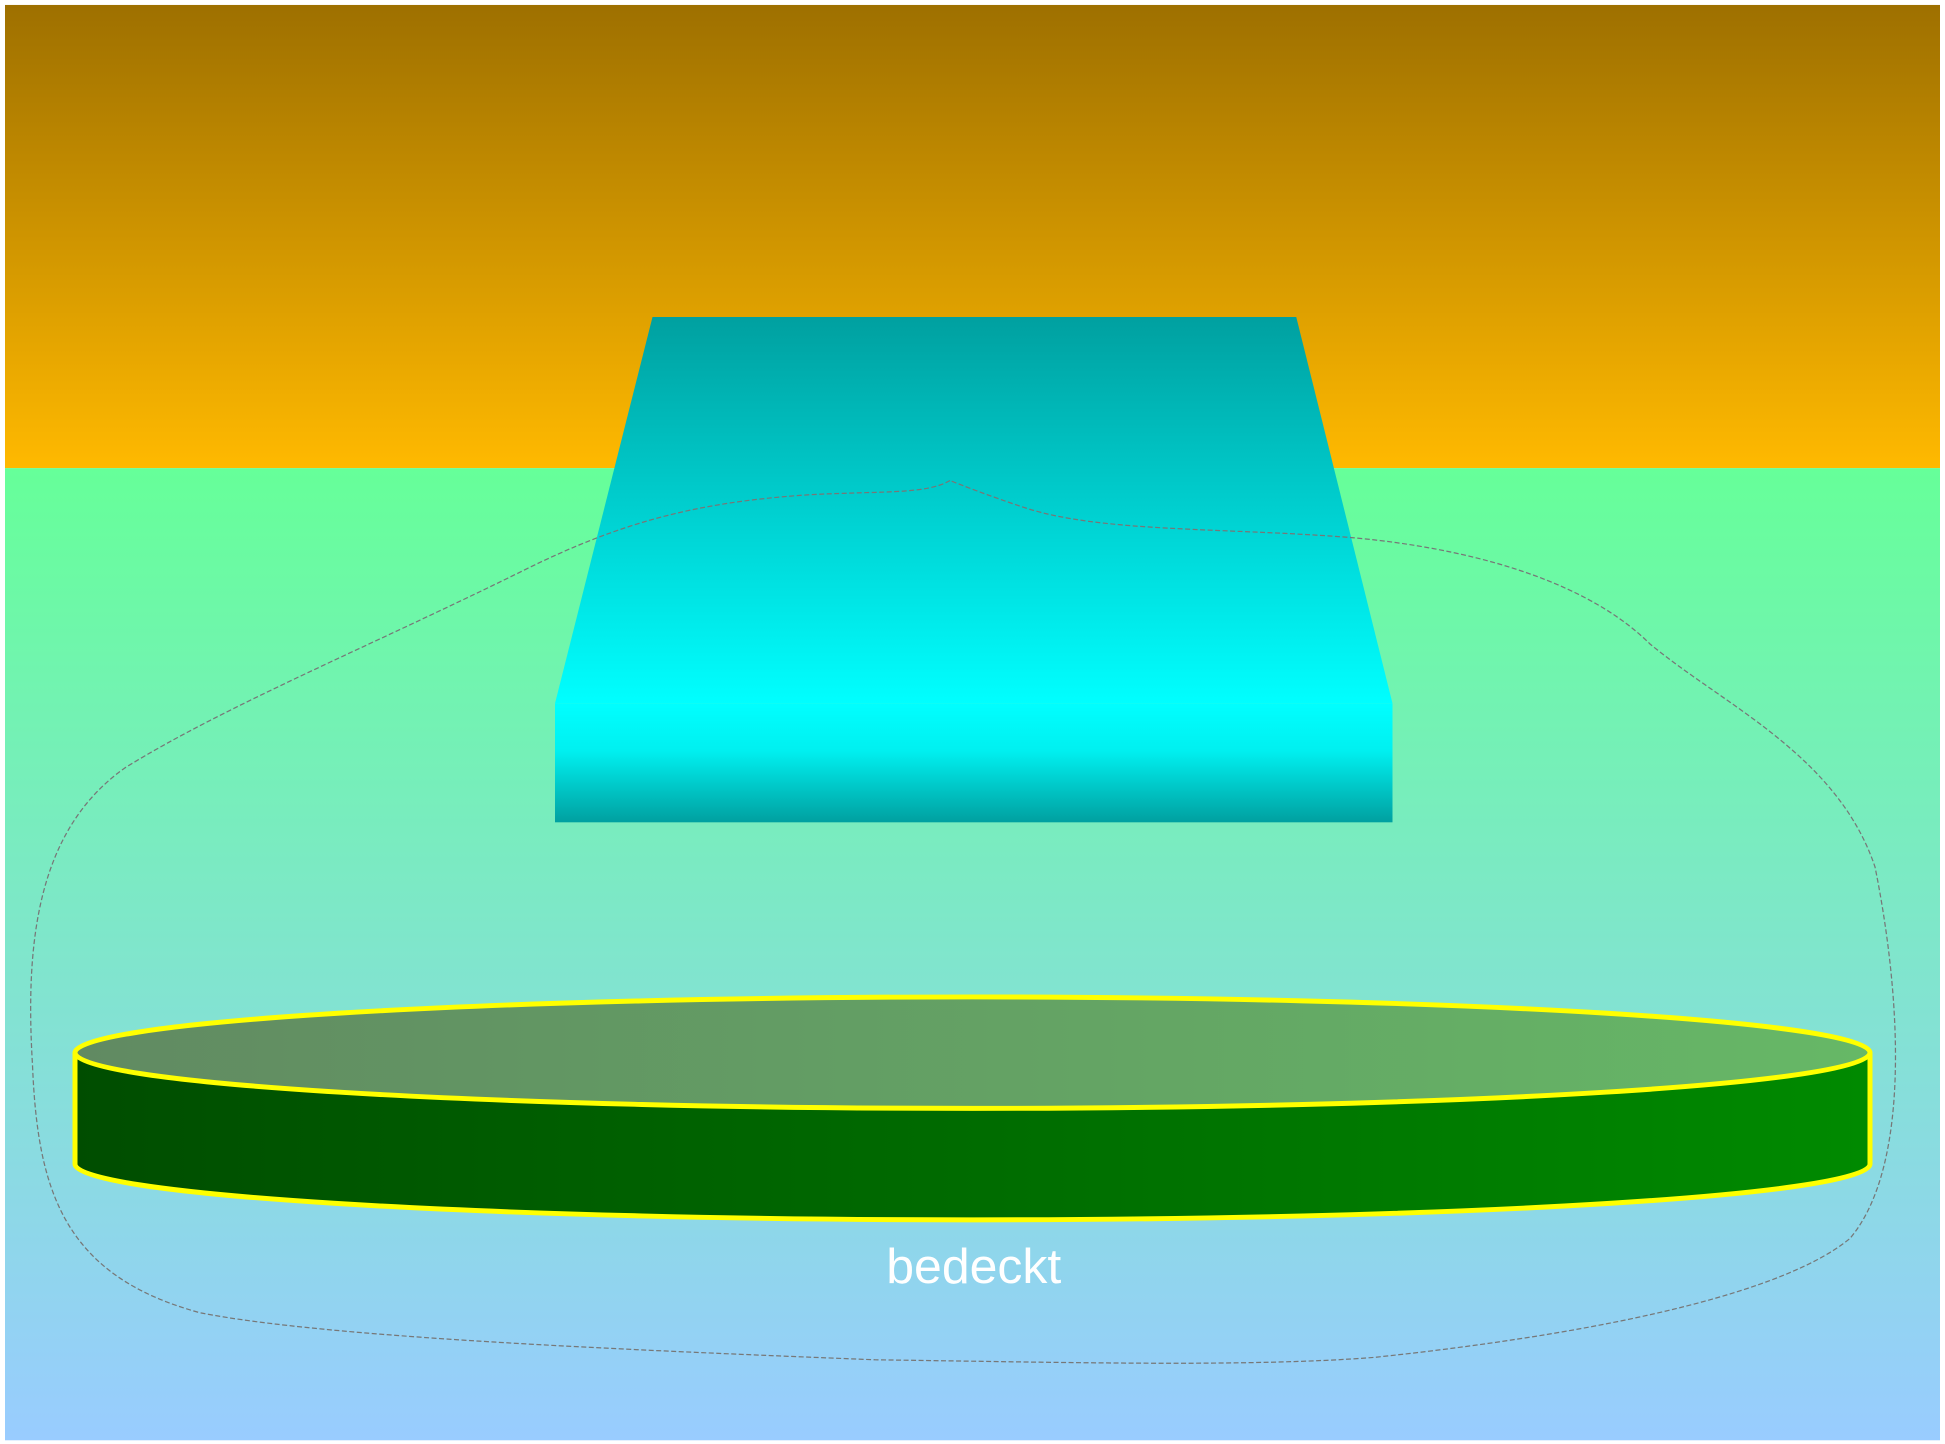 The width and height of the screenshot is (1945, 1444). Describe the element at coordinates (974, 763) in the screenshot. I see `cyan-block-front` at that location.